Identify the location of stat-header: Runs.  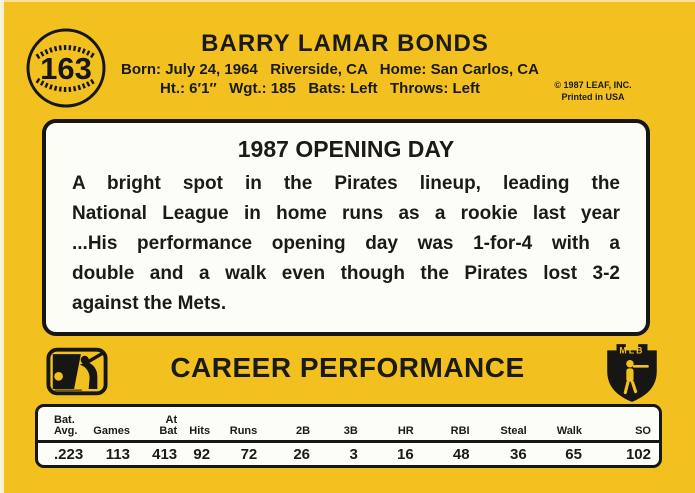
(242, 425).